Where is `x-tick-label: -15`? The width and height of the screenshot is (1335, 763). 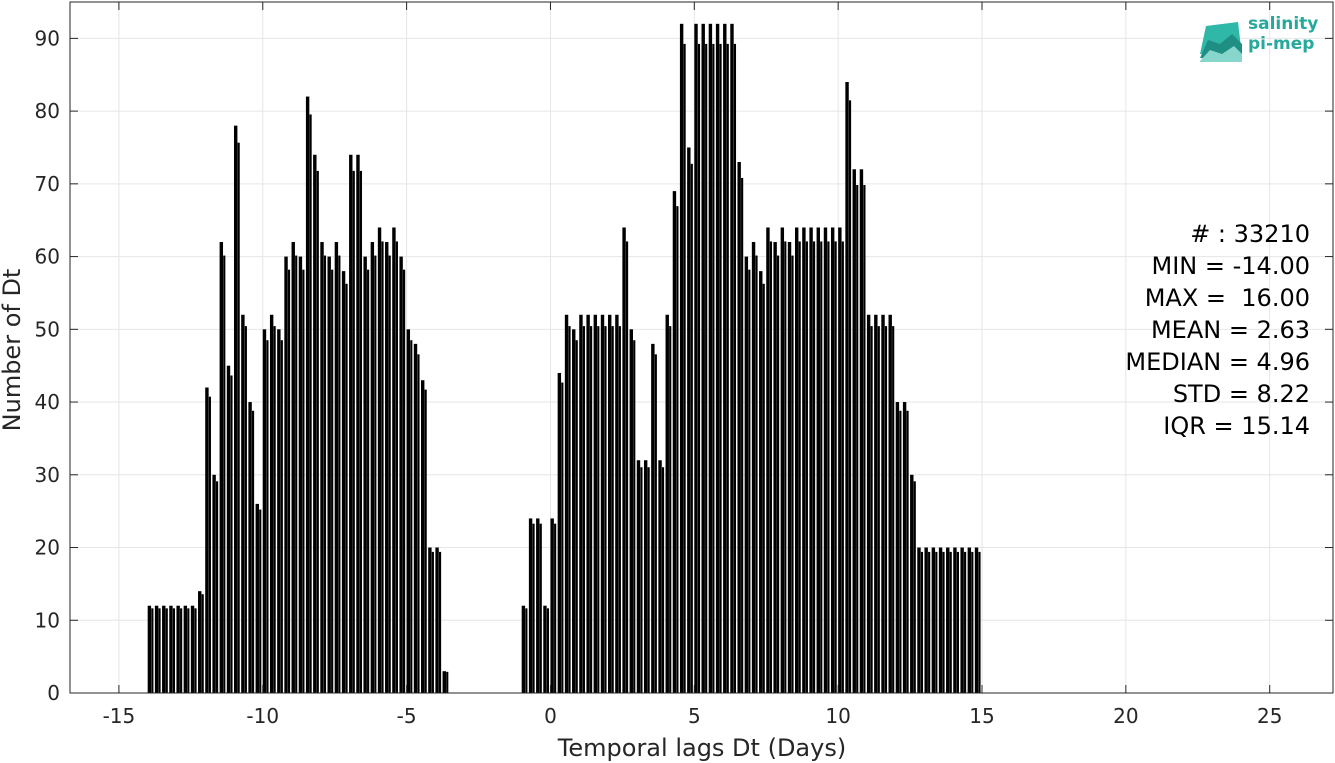
x-tick-label: -15 is located at coordinates (119, 716).